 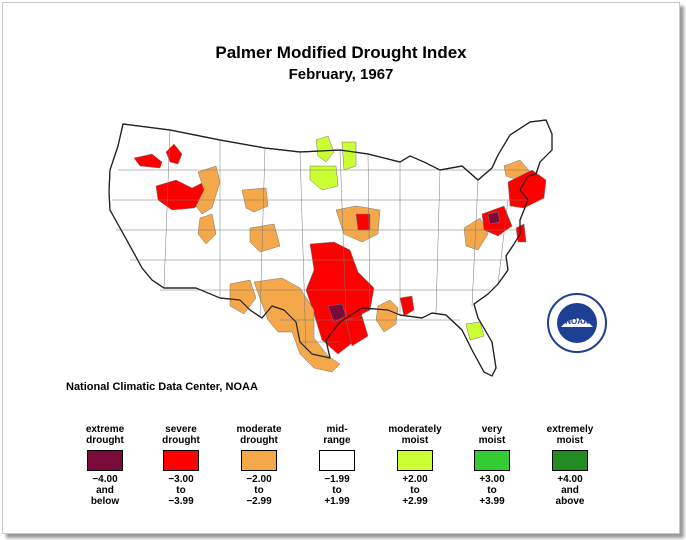 What do you see at coordinates (336, 153) in the screenshot?
I see `region-minnesota-moist` at bounding box center [336, 153].